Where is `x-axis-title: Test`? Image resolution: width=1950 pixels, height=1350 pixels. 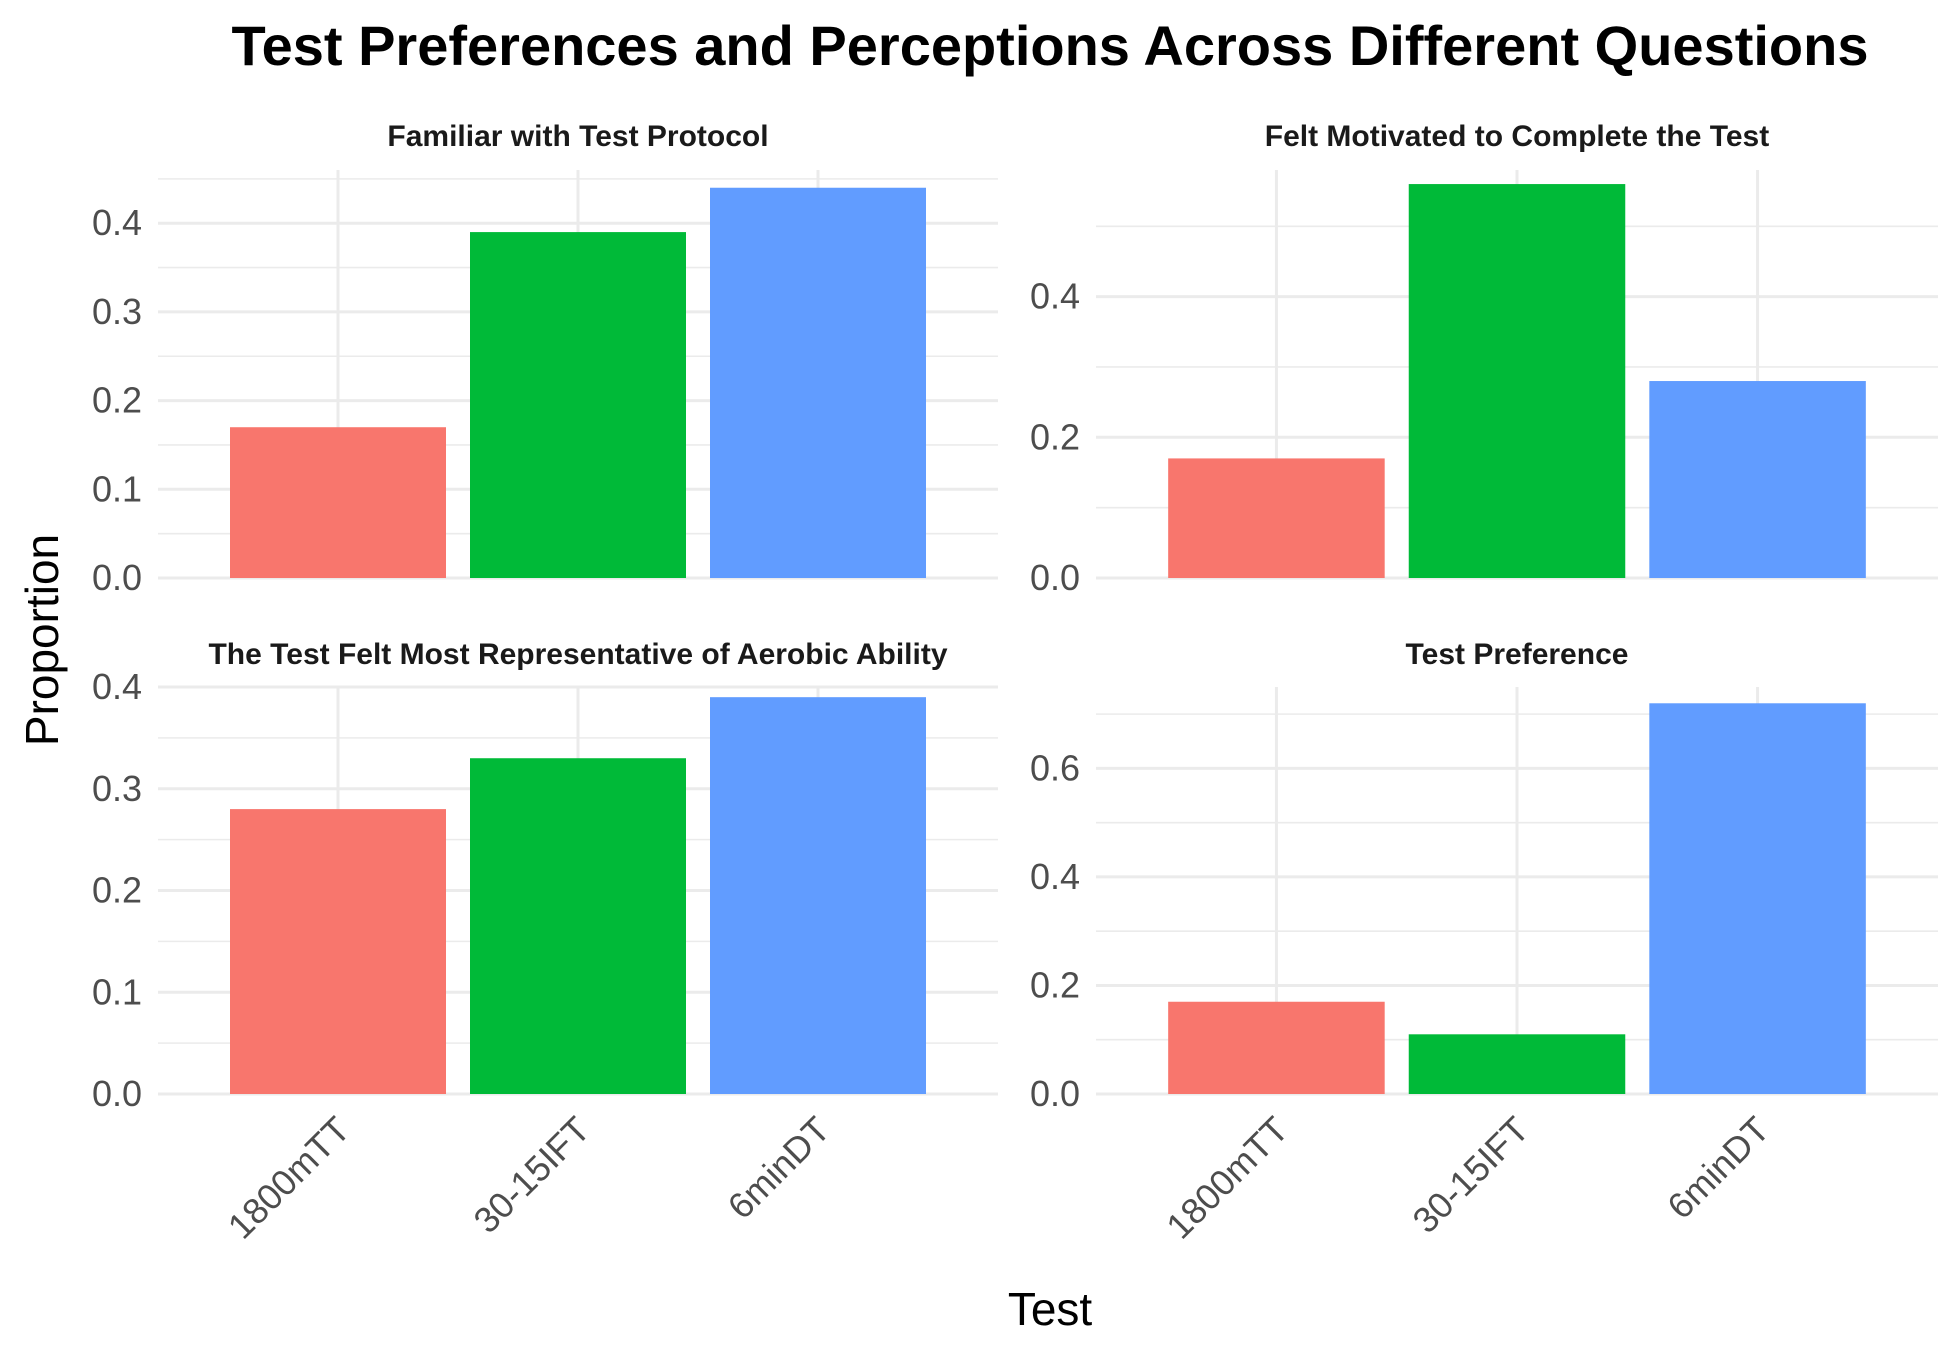 x-axis-title: Test is located at coordinates (1050, 1309).